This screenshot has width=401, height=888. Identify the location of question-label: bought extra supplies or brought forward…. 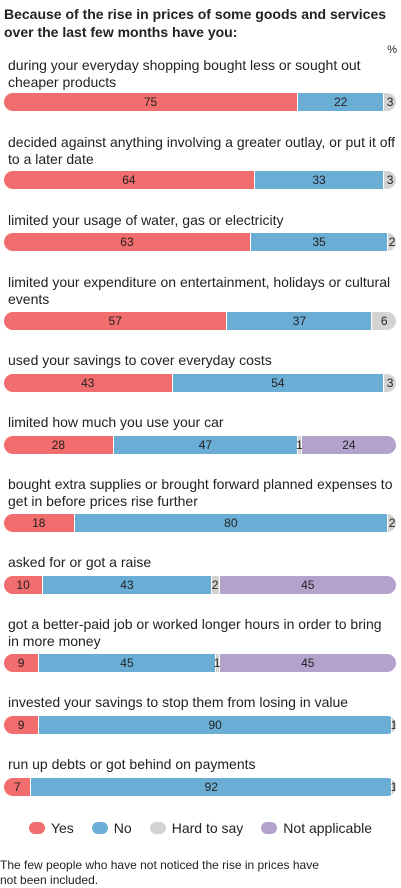
(200, 492).